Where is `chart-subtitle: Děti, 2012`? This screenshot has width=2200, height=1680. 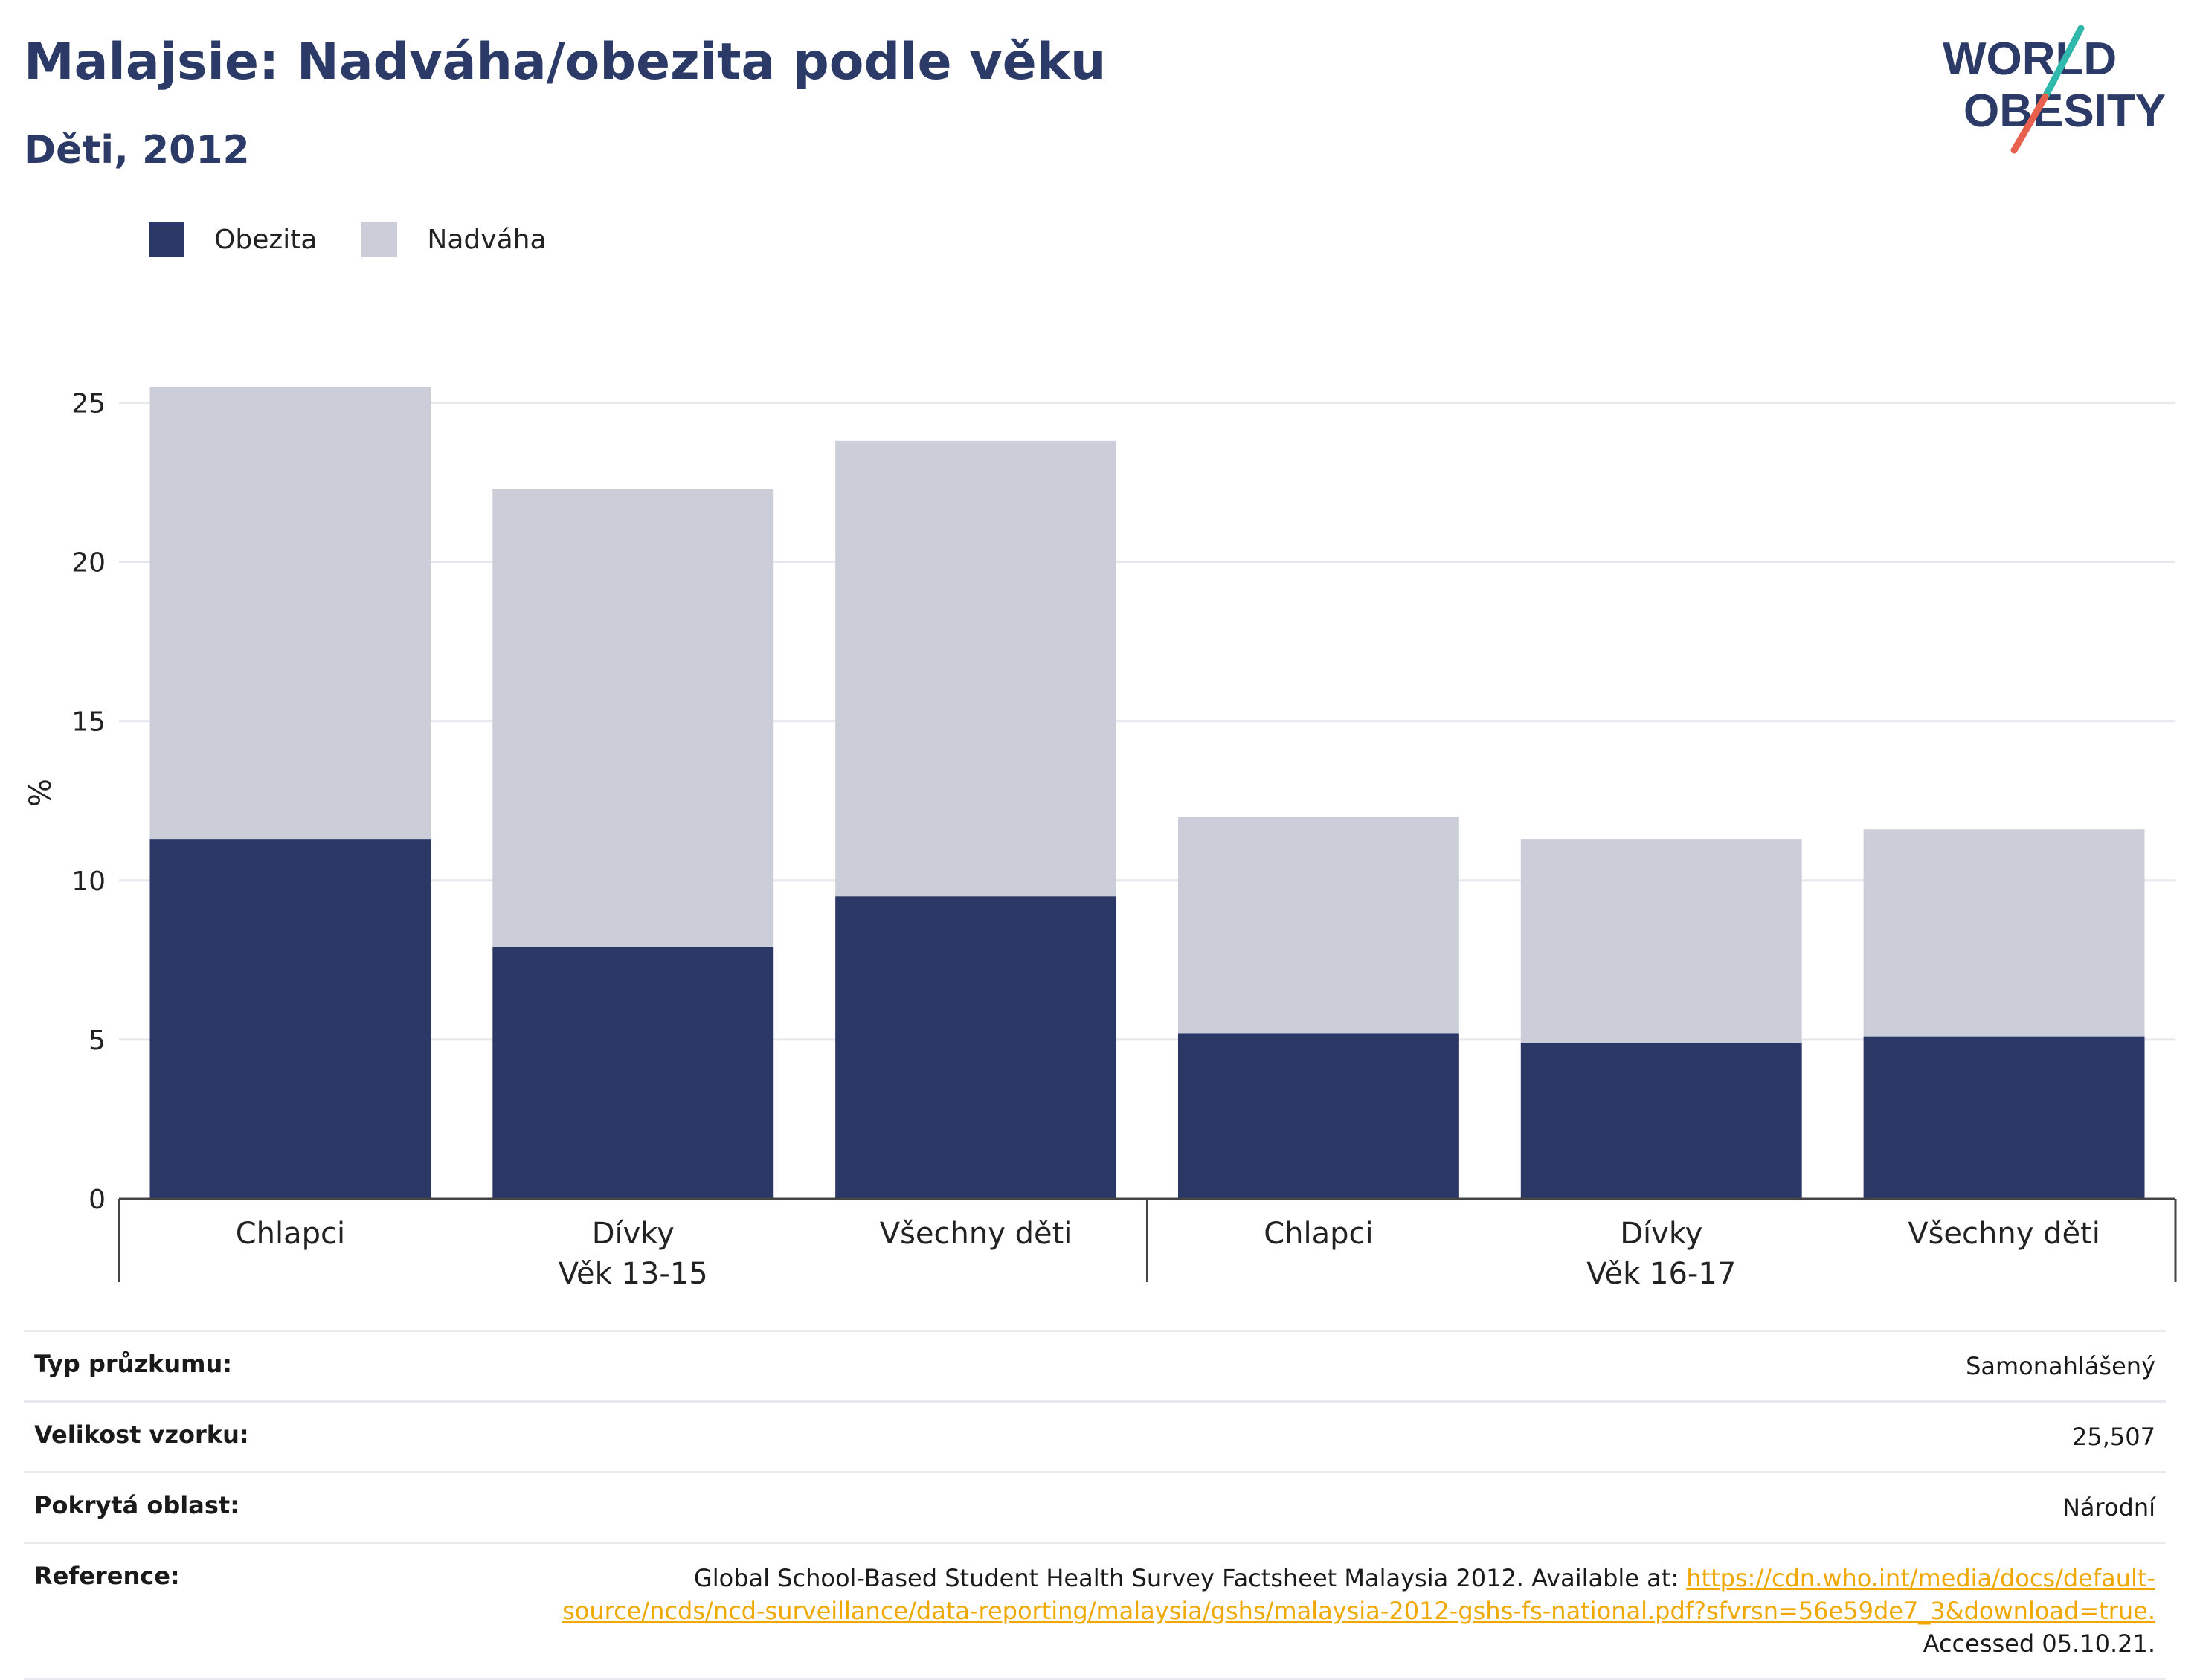
chart-subtitle: Děti, 2012 is located at coordinates (137, 150).